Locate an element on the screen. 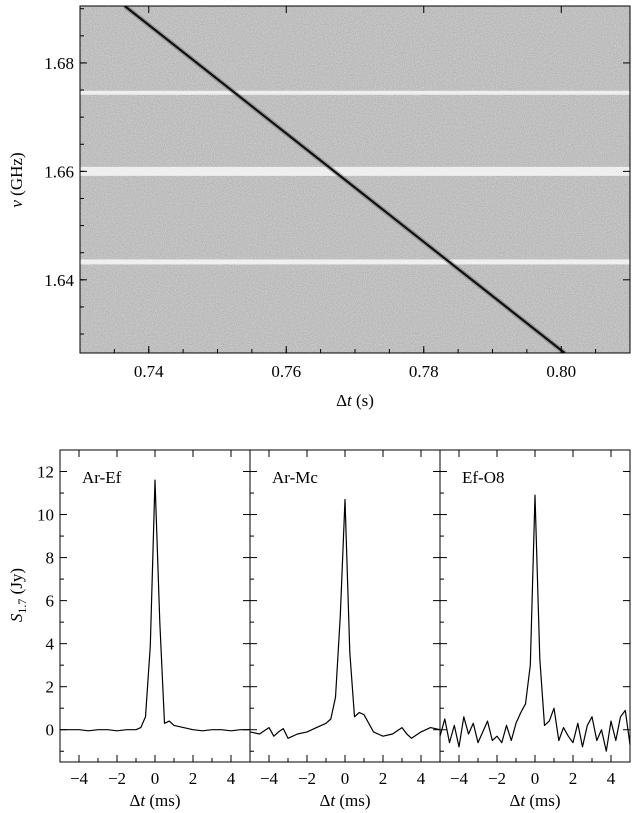 The height and width of the screenshot is (813, 632). panel-2: −4 −2 0 2 4 Ar-Mc is located at coordinates (345, 618).